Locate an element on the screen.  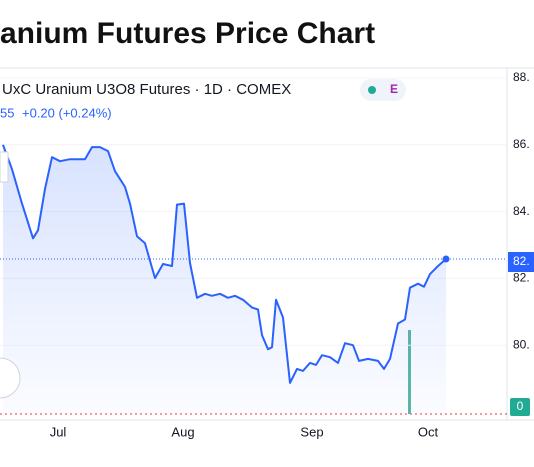
tooltip-edge is located at coordinates (4, 167).